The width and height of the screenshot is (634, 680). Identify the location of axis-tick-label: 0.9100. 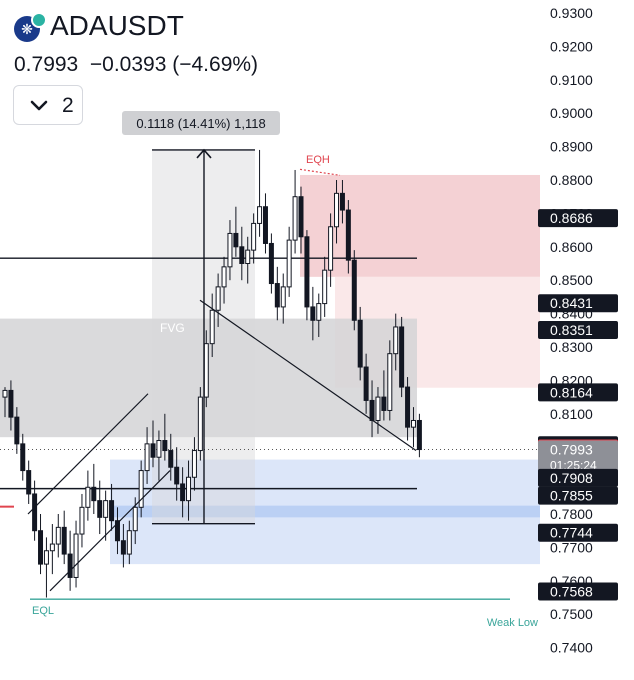
(571, 80).